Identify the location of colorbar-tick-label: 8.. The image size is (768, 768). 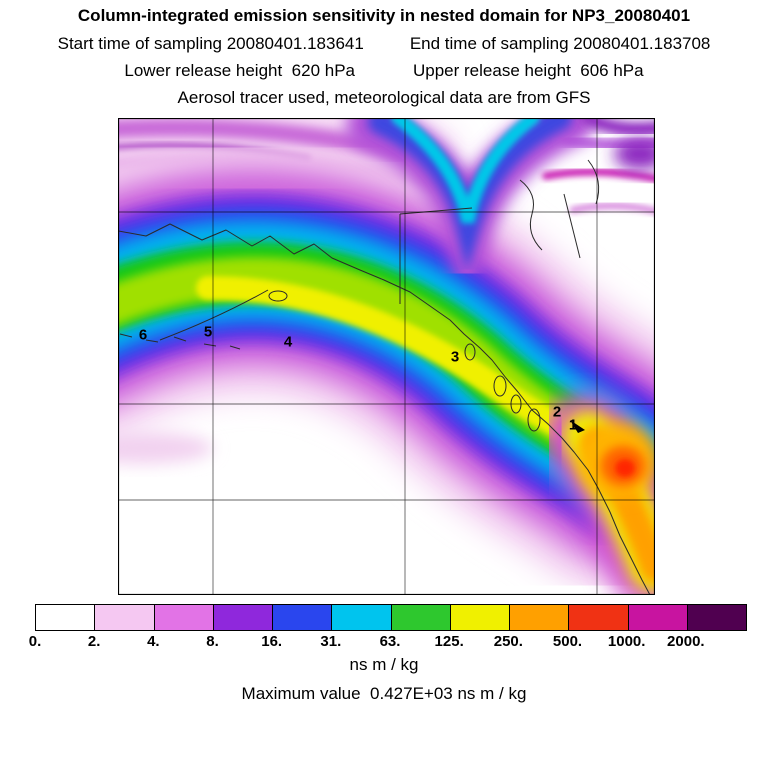
(212, 641).